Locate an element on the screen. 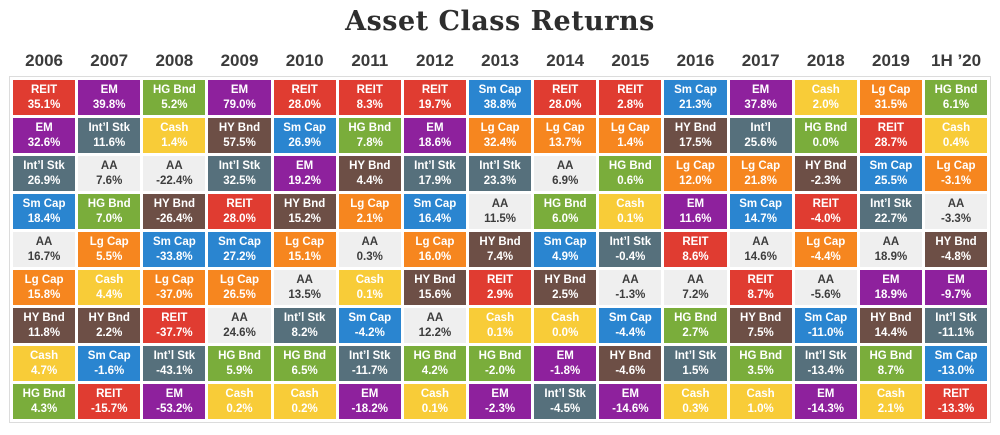 Image resolution: width=1000 pixels, height=435 pixels. asset-cell: AA -22.4% is located at coordinates (174, 173).